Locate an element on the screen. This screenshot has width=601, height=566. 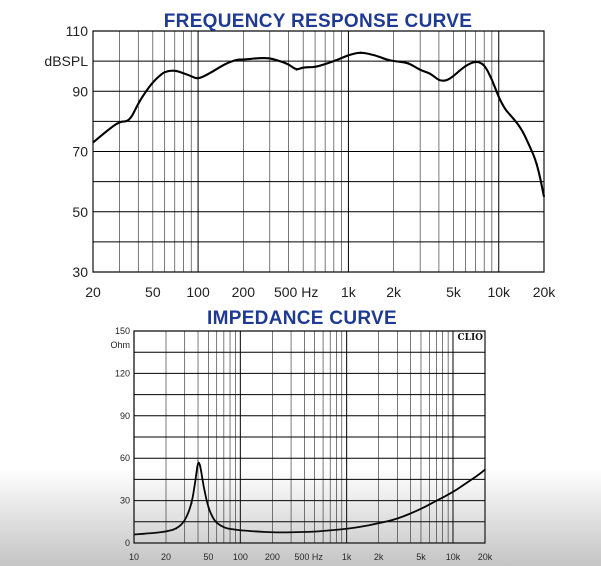
imp-x-tick-label: 10 is located at coordinates (134, 557).